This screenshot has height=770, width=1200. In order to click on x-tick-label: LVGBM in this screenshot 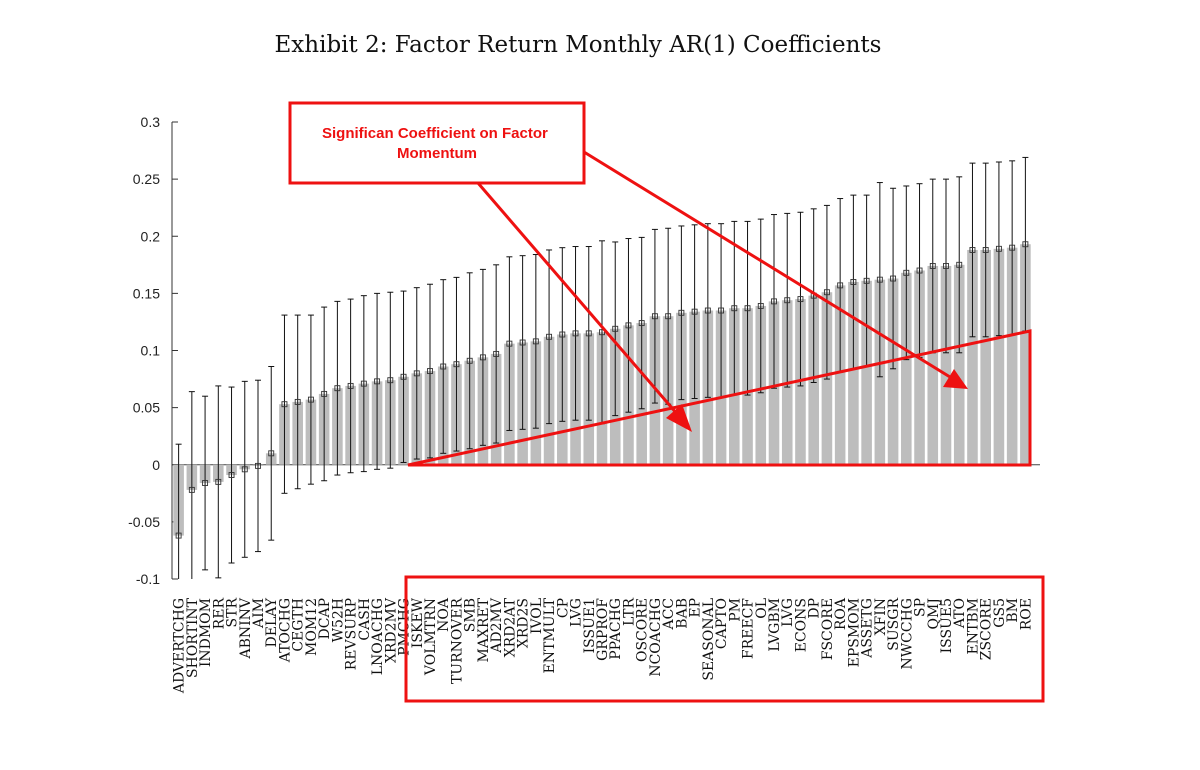, I will do `click(775, 625)`.